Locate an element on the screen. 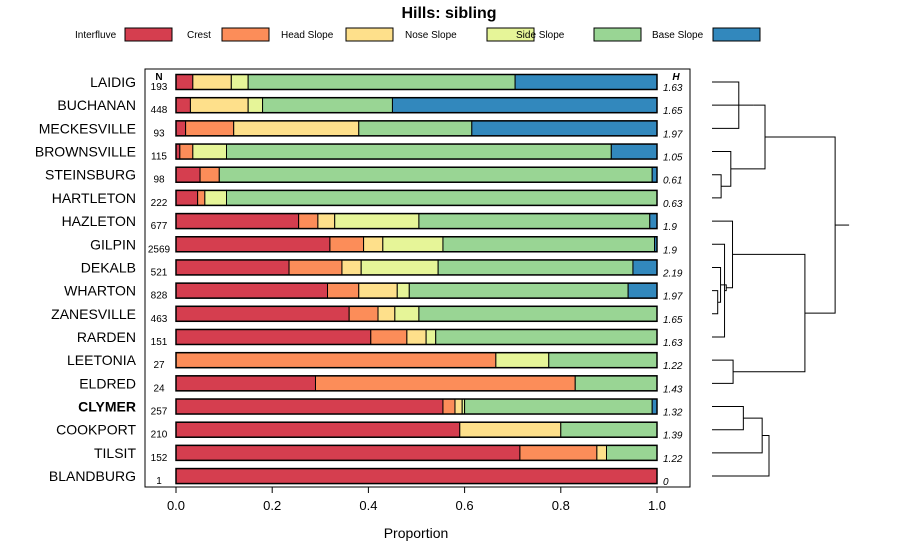 The image size is (900, 560). n-label: 210 is located at coordinates (159, 435).